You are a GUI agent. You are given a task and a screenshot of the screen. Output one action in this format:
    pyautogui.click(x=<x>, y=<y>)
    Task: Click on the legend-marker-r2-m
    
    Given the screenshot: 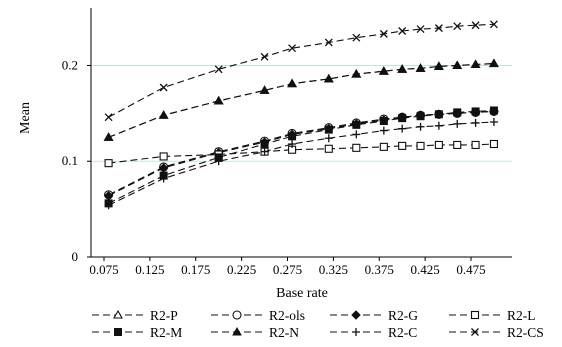 What is the action you would take?
    pyautogui.click(x=118, y=332)
    